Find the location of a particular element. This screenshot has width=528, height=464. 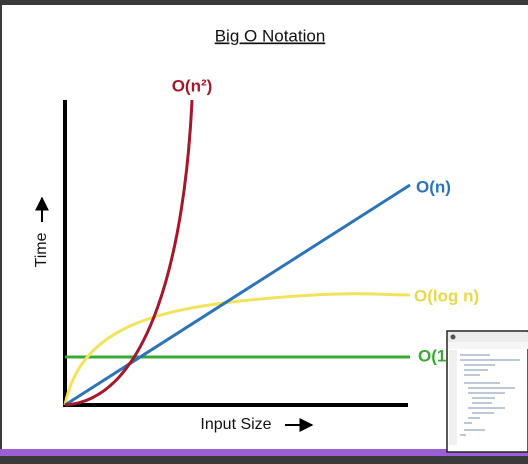

thumbnail-gutter is located at coordinates (453, 397).